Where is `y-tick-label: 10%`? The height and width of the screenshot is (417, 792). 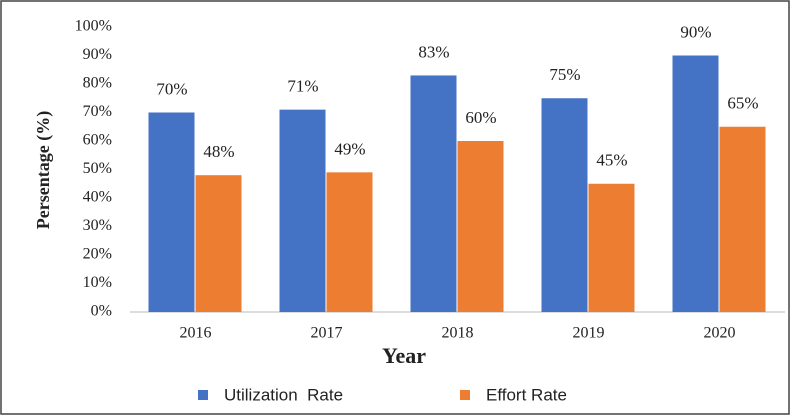 y-tick-label: 10% is located at coordinates (97, 282).